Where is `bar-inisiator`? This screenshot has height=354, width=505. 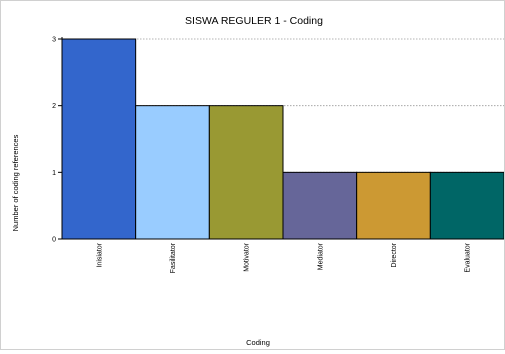 bar-inisiator is located at coordinates (99, 139).